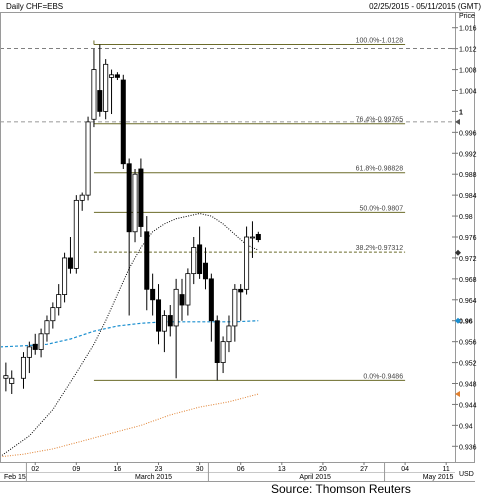  I want to click on x-tick-label: 11, so click(446, 469).